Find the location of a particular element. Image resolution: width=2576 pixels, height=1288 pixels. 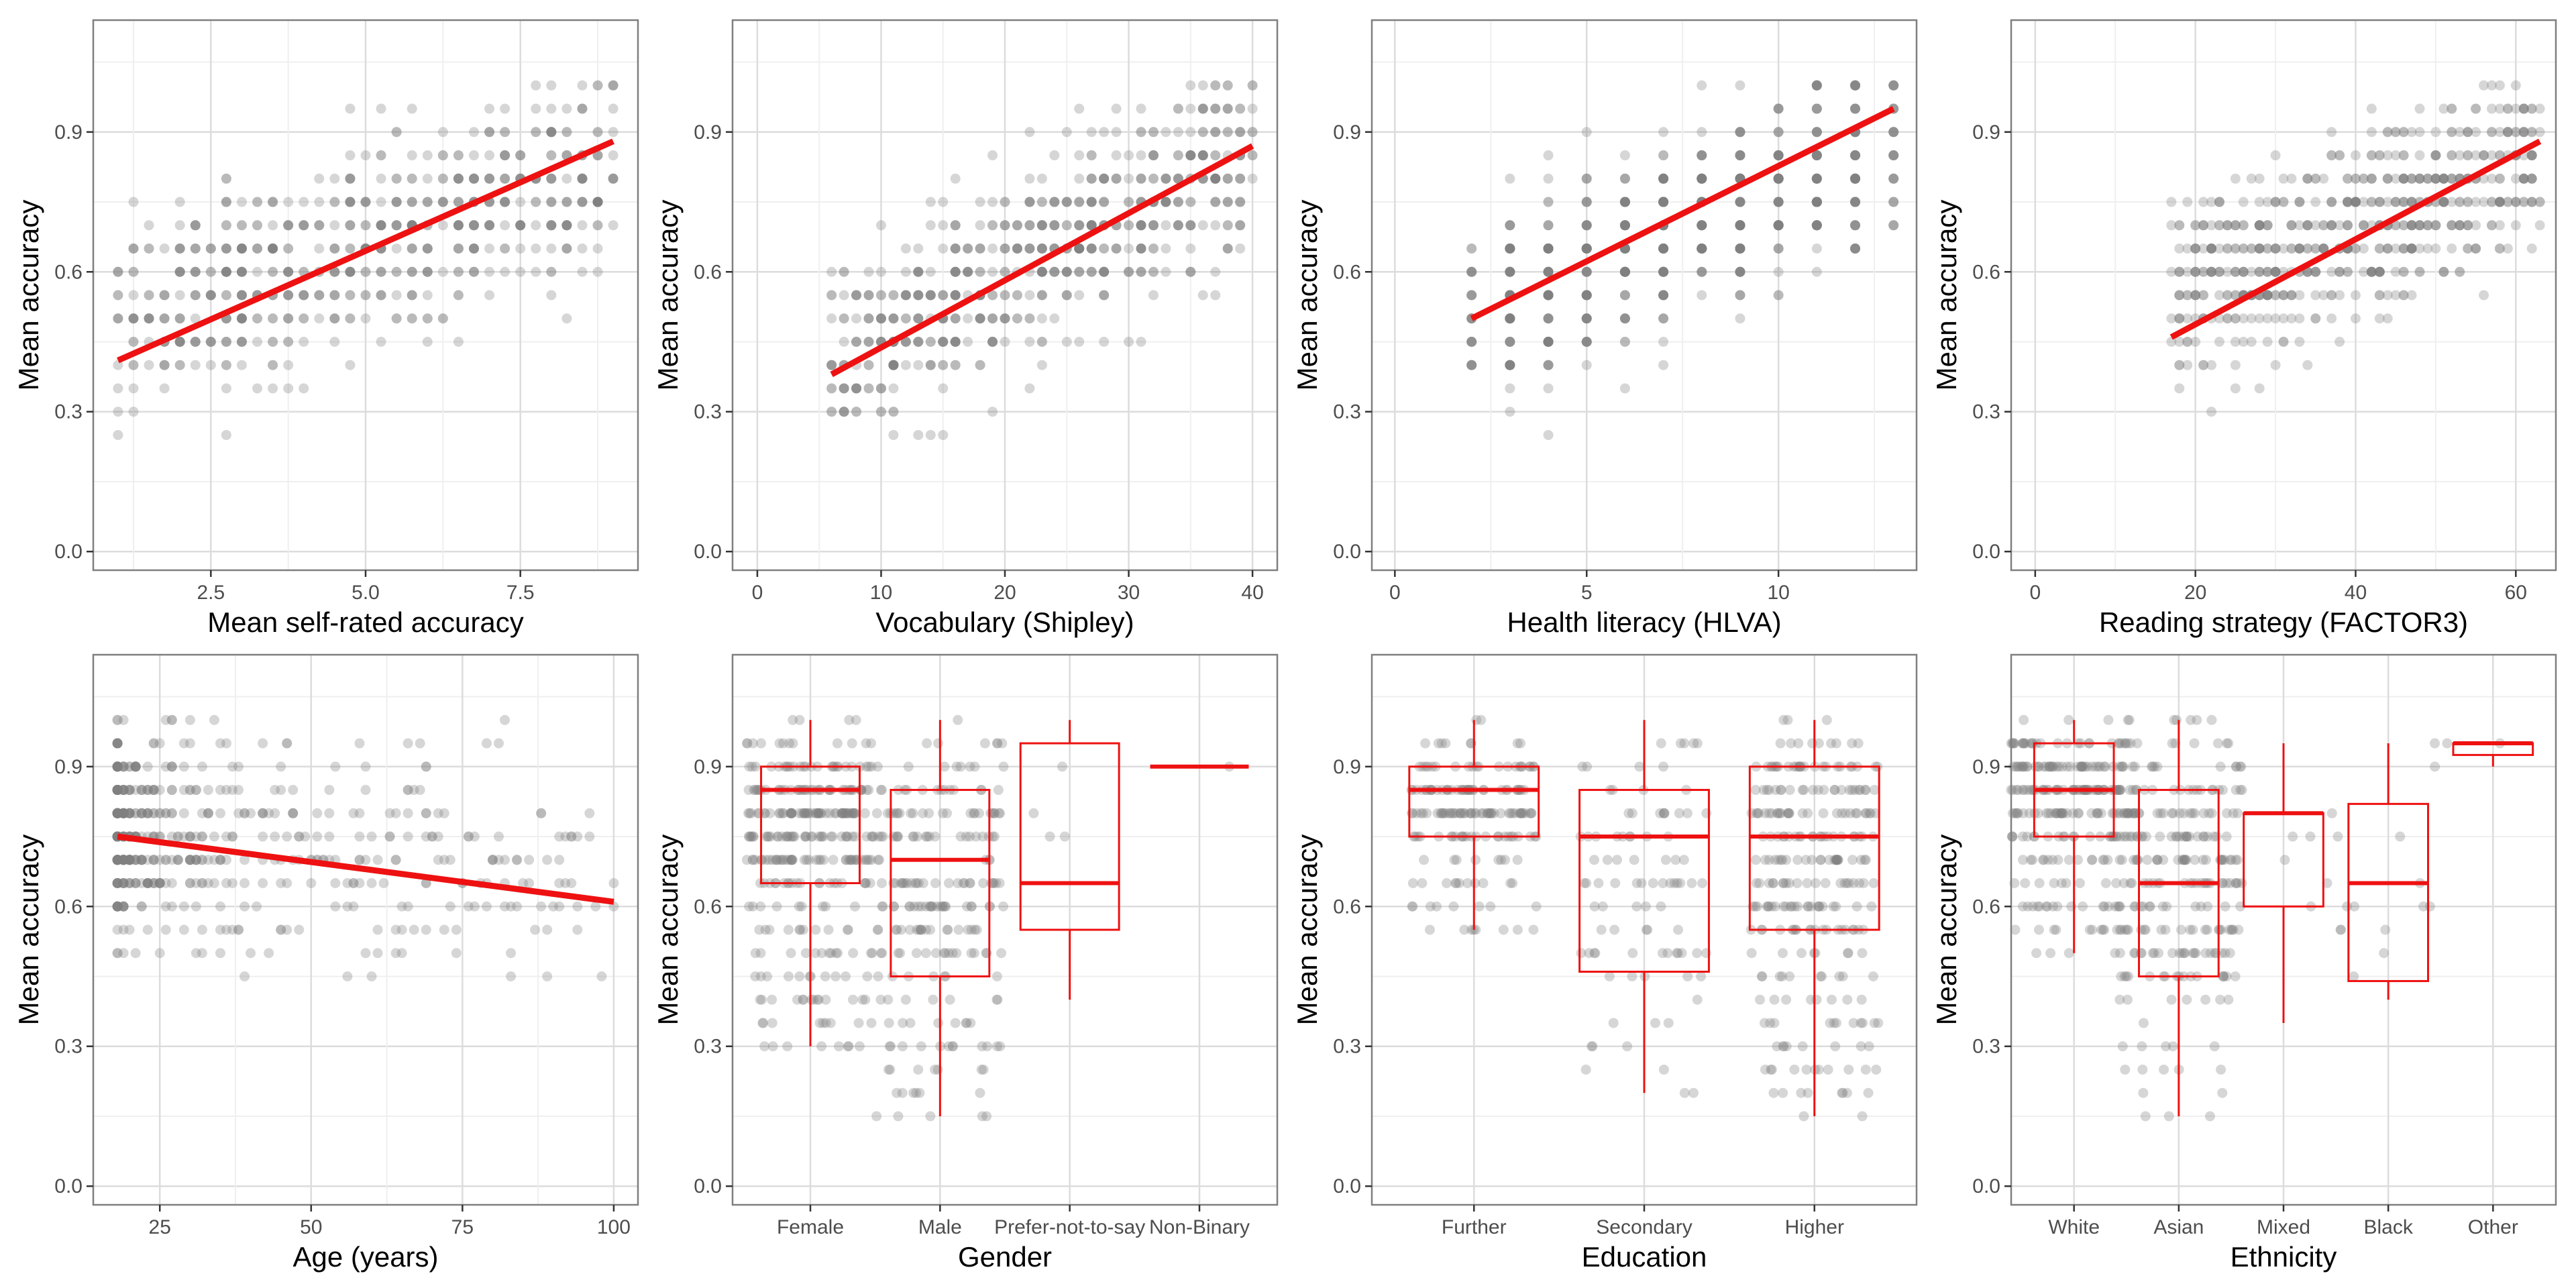

x-tick-label: 25 is located at coordinates (160, 1227).